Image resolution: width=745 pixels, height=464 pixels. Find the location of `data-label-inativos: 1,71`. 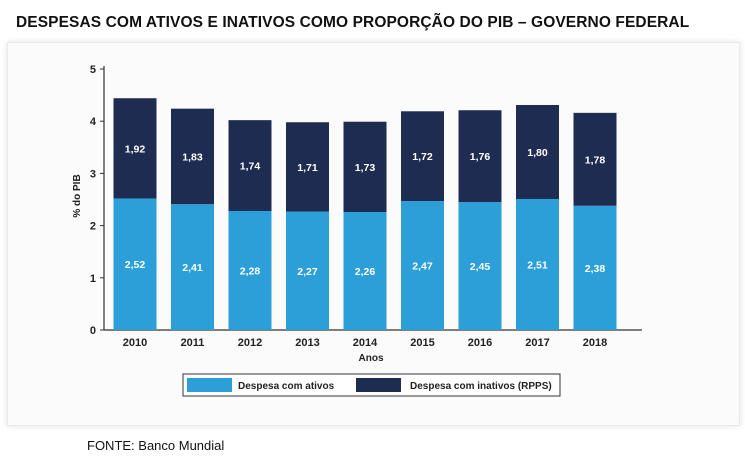

data-label-inativos: 1,71 is located at coordinates (307, 168).